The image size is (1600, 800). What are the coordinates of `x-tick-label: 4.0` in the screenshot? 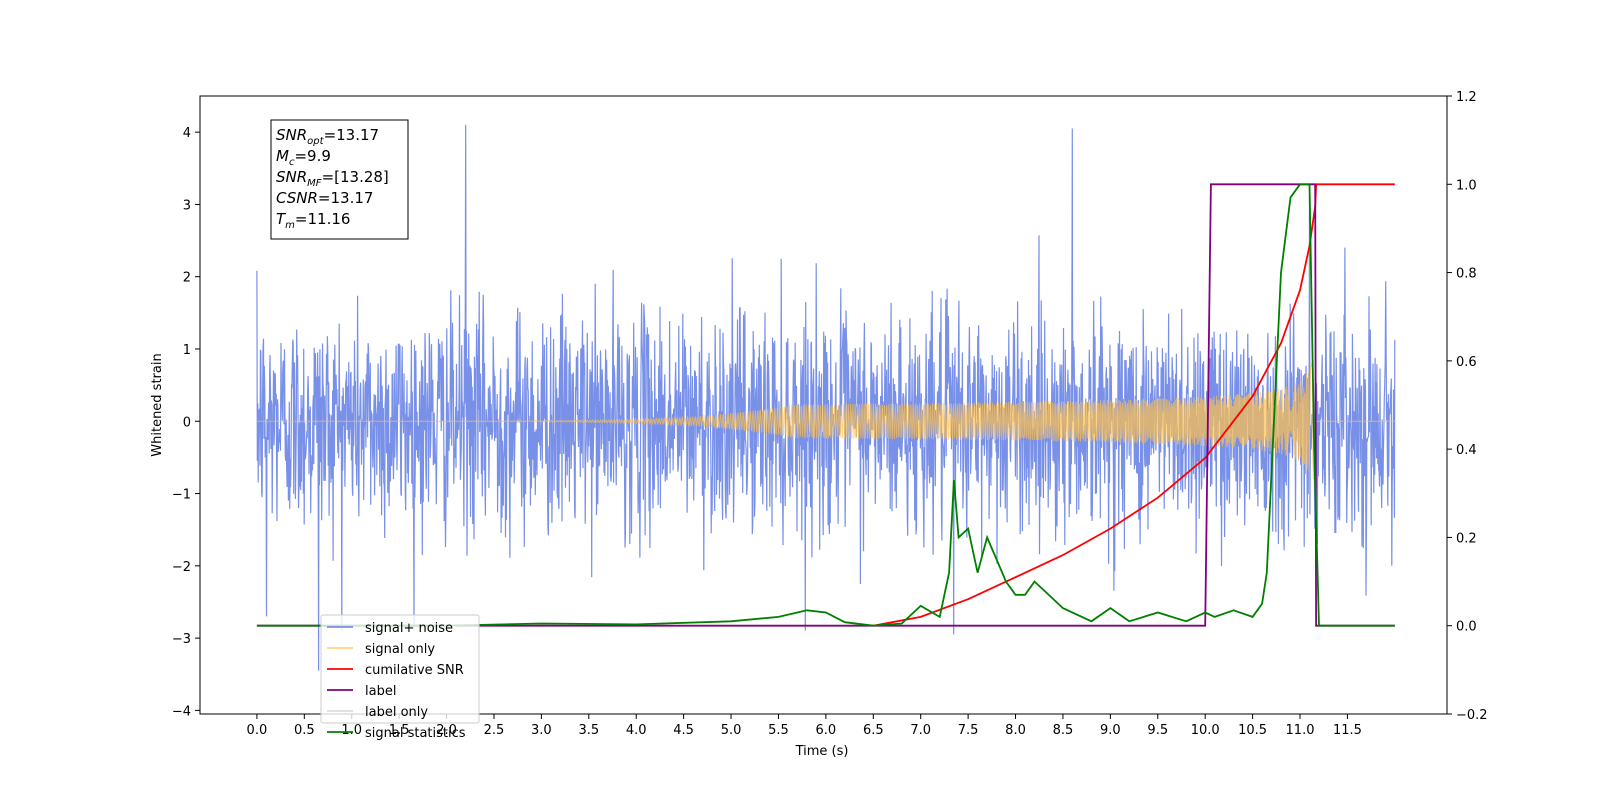 It's located at (636, 730).